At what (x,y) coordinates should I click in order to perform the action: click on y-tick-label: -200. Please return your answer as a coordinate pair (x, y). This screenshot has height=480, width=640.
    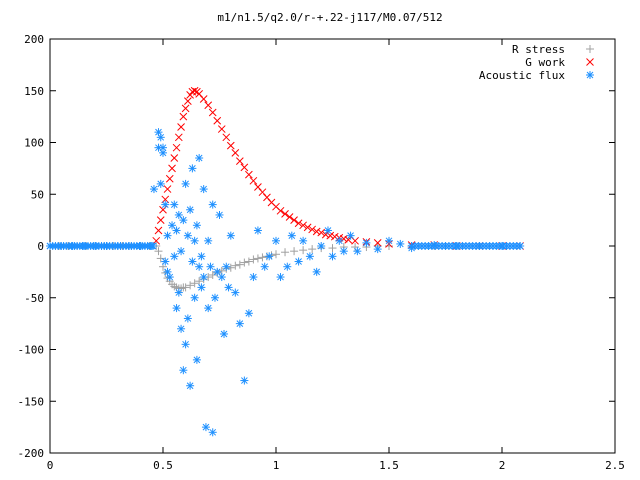
    Looking at the image, I should click on (31, 453).